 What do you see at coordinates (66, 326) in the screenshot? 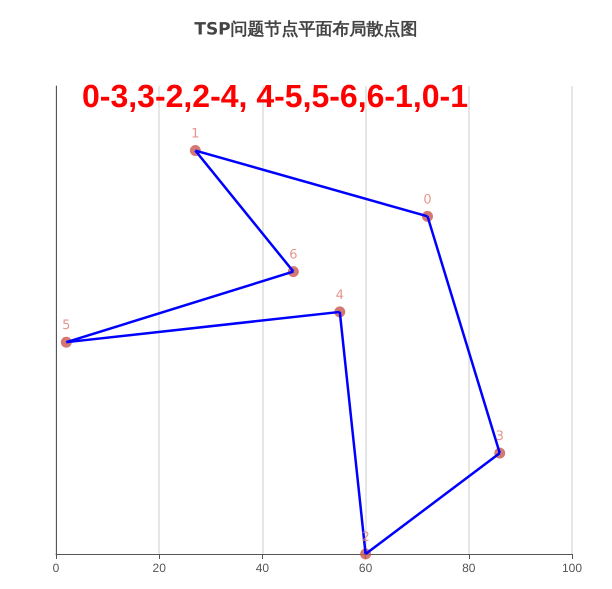
I see `annotation: 5` at bounding box center [66, 326].